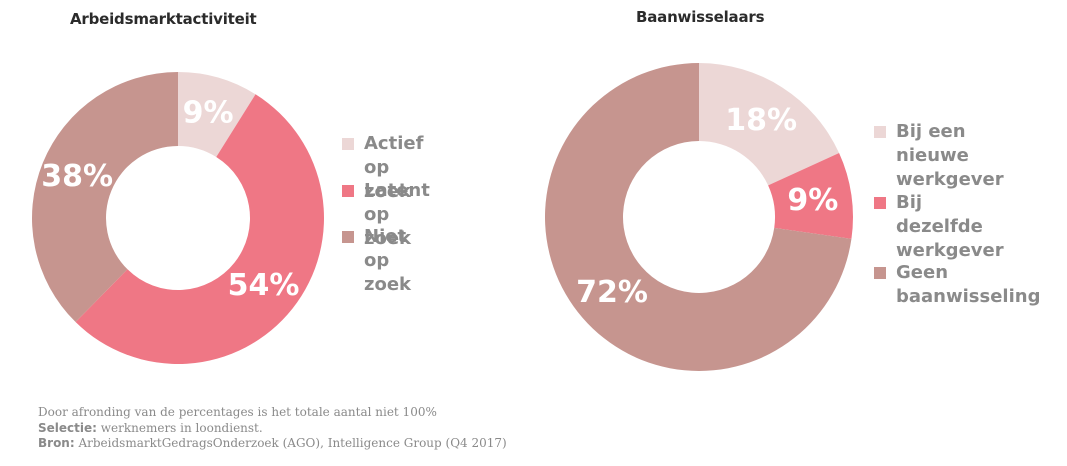  What do you see at coordinates (950, 226) in the screenshot?
I see `legend-label: Bij dezelfde werkgever` at bounding box center [950, 226].